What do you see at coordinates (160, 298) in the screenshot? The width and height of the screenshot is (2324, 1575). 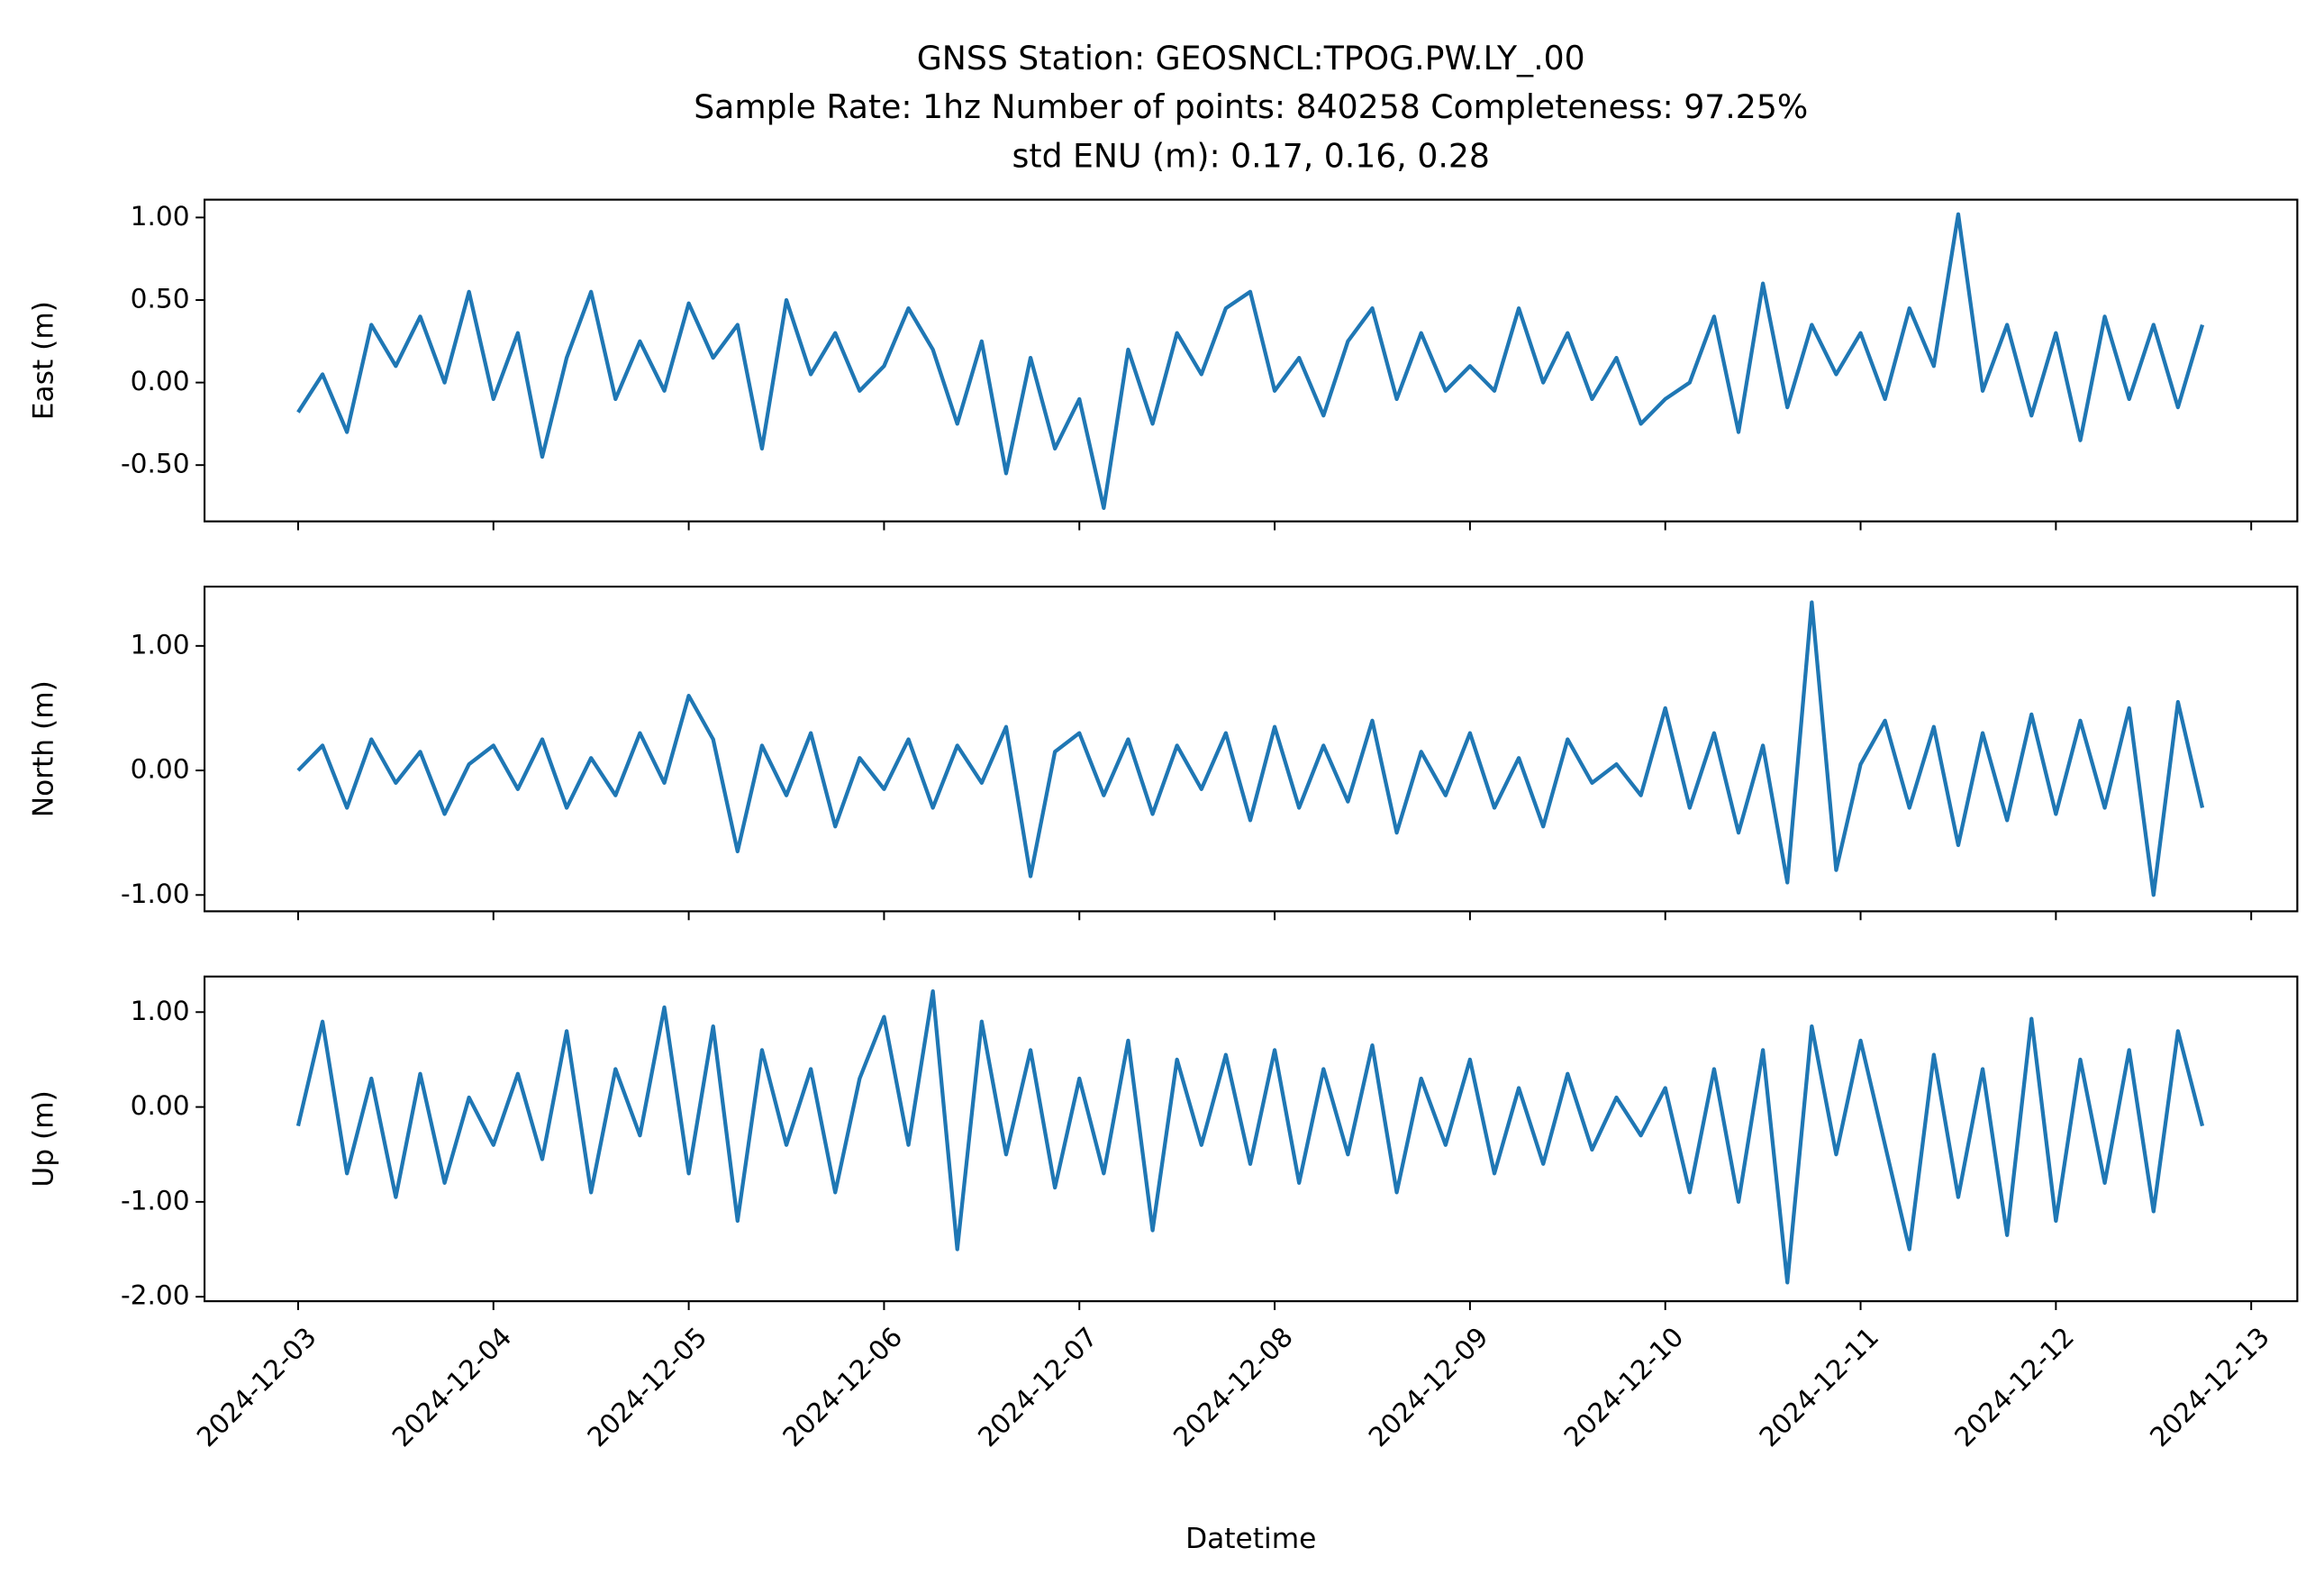 I see `y-tick-label: 0.50` at bounding box center [160, 298].